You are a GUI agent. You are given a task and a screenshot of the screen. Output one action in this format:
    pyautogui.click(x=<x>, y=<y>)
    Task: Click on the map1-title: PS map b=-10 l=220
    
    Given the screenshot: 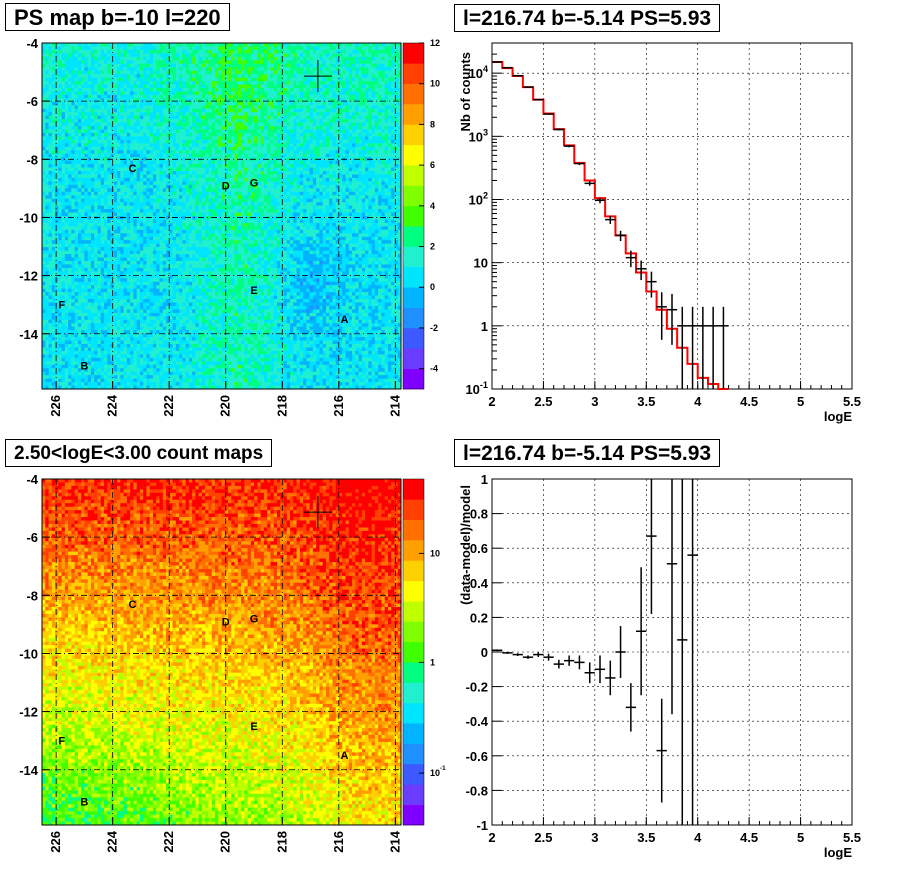 What is the action you would take?
    pyautogui.click(x=117, y=17)
    